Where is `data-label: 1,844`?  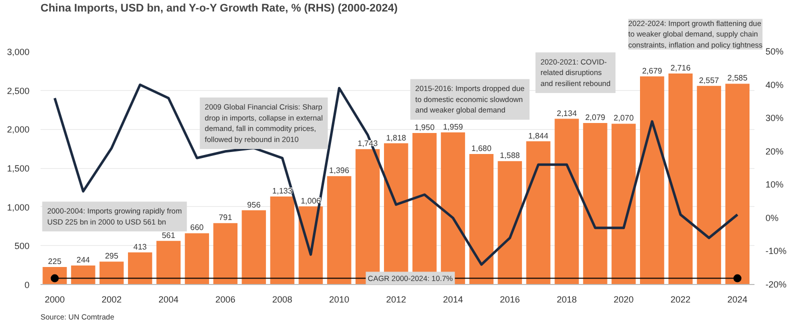
data-label: 1,844 is located at coordinates (538, 135).